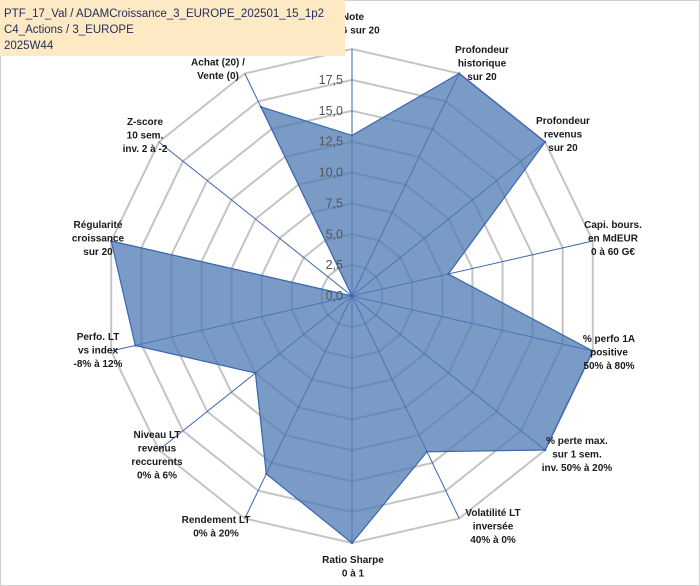 The image size is (700, 586). I want to click on axis-label-8: Rendement LT 0% à 20%, so click(216, 527).